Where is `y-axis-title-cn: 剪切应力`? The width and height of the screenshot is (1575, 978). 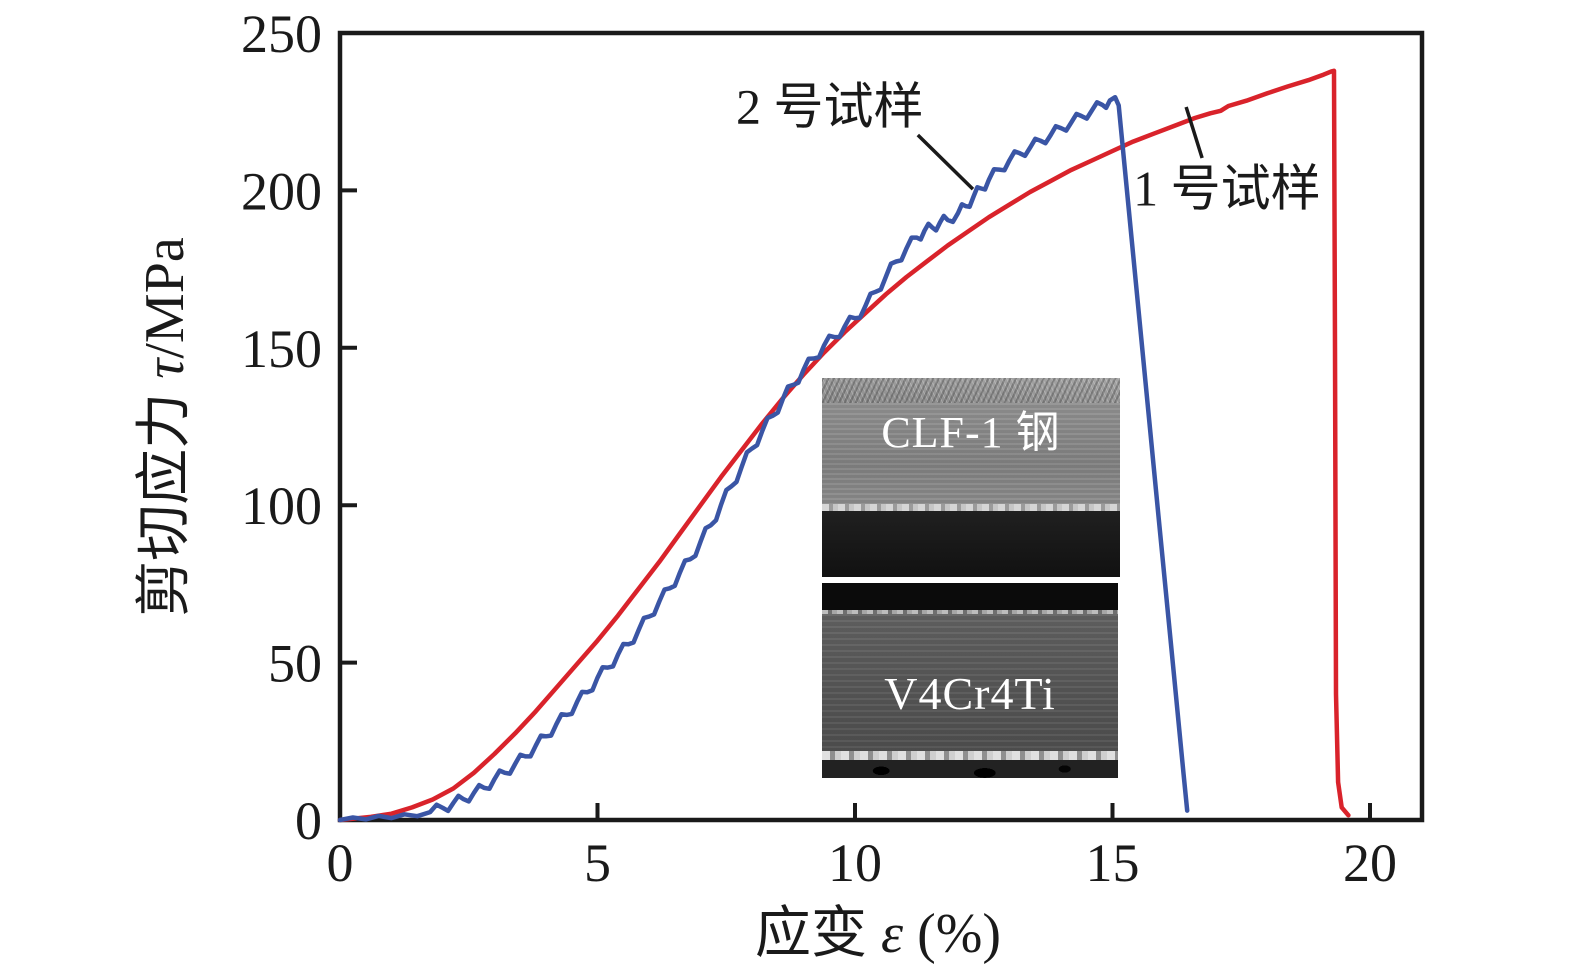
y-axis-title-cn: 剪切应力 is located at coordinates (165, 498).